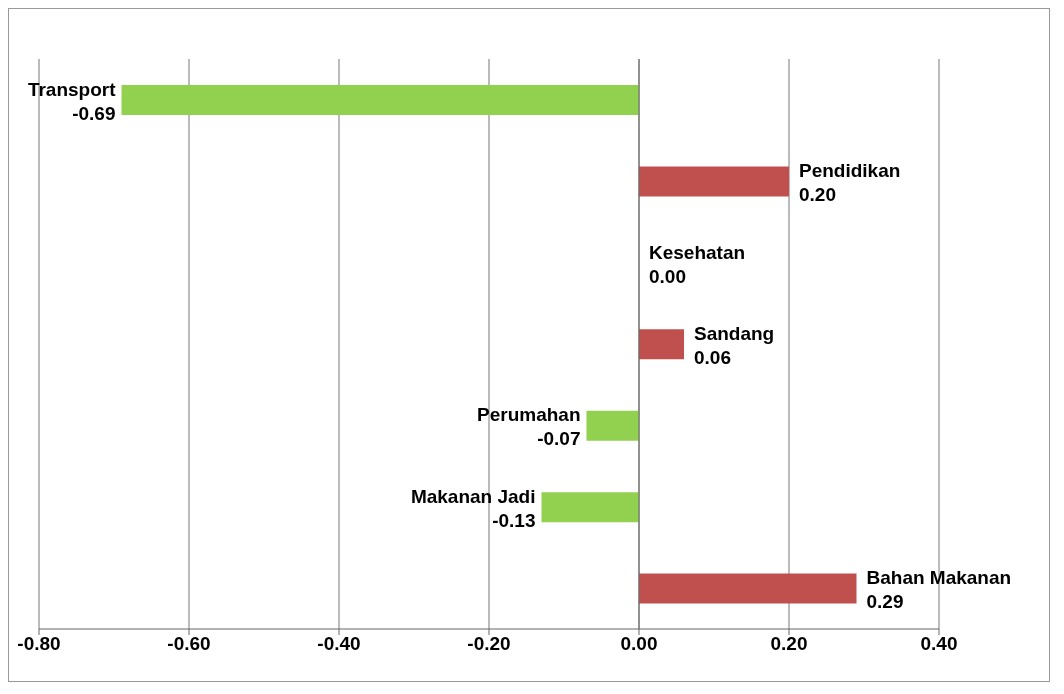 Image resolution: width=1064 pixels, height=694 pixels. Describe the element at coordinates (734, 333) in the screenshot. I see `y-tick-label: Sandang` at that location.